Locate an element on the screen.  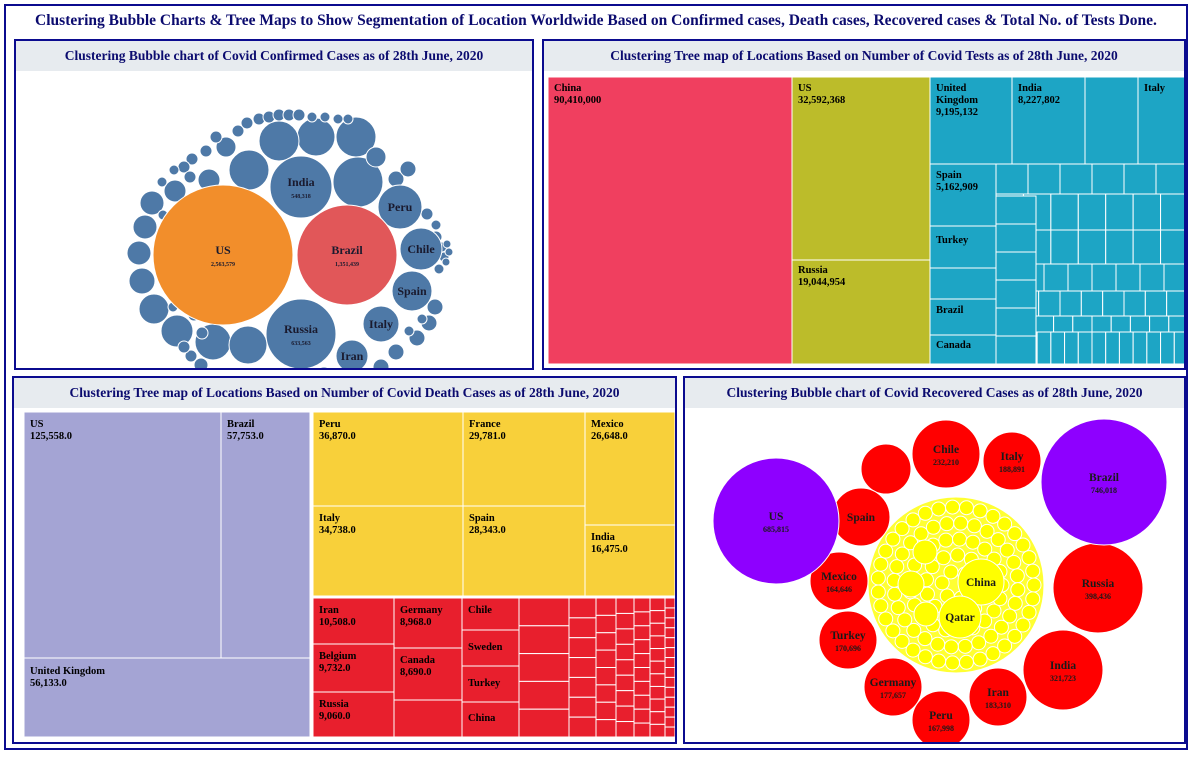
tests-tile-italy is located at coordinates (1160, 120).